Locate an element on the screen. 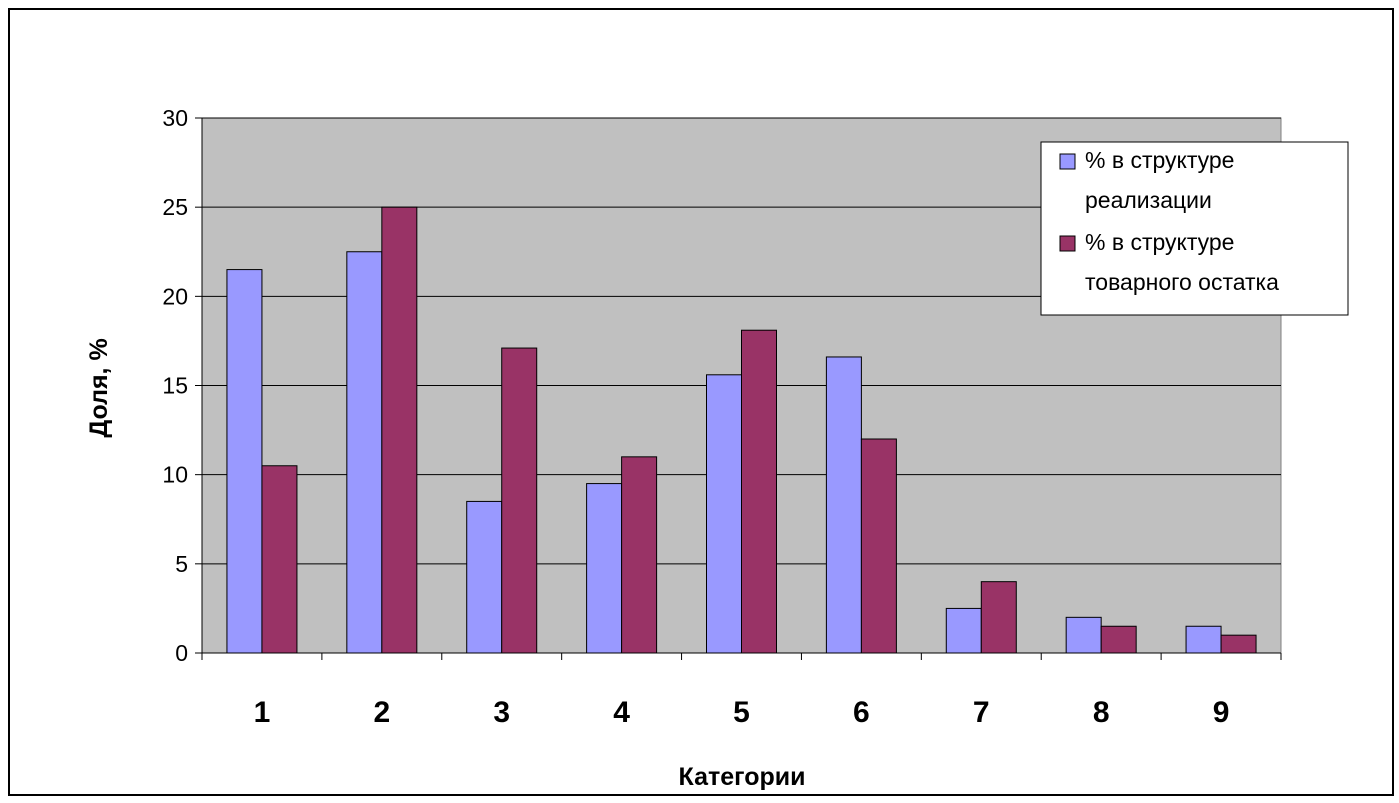 The width and height of the screenshot is (1399, 803). x-tick-label: 6 is located at coordinates (861, 712).